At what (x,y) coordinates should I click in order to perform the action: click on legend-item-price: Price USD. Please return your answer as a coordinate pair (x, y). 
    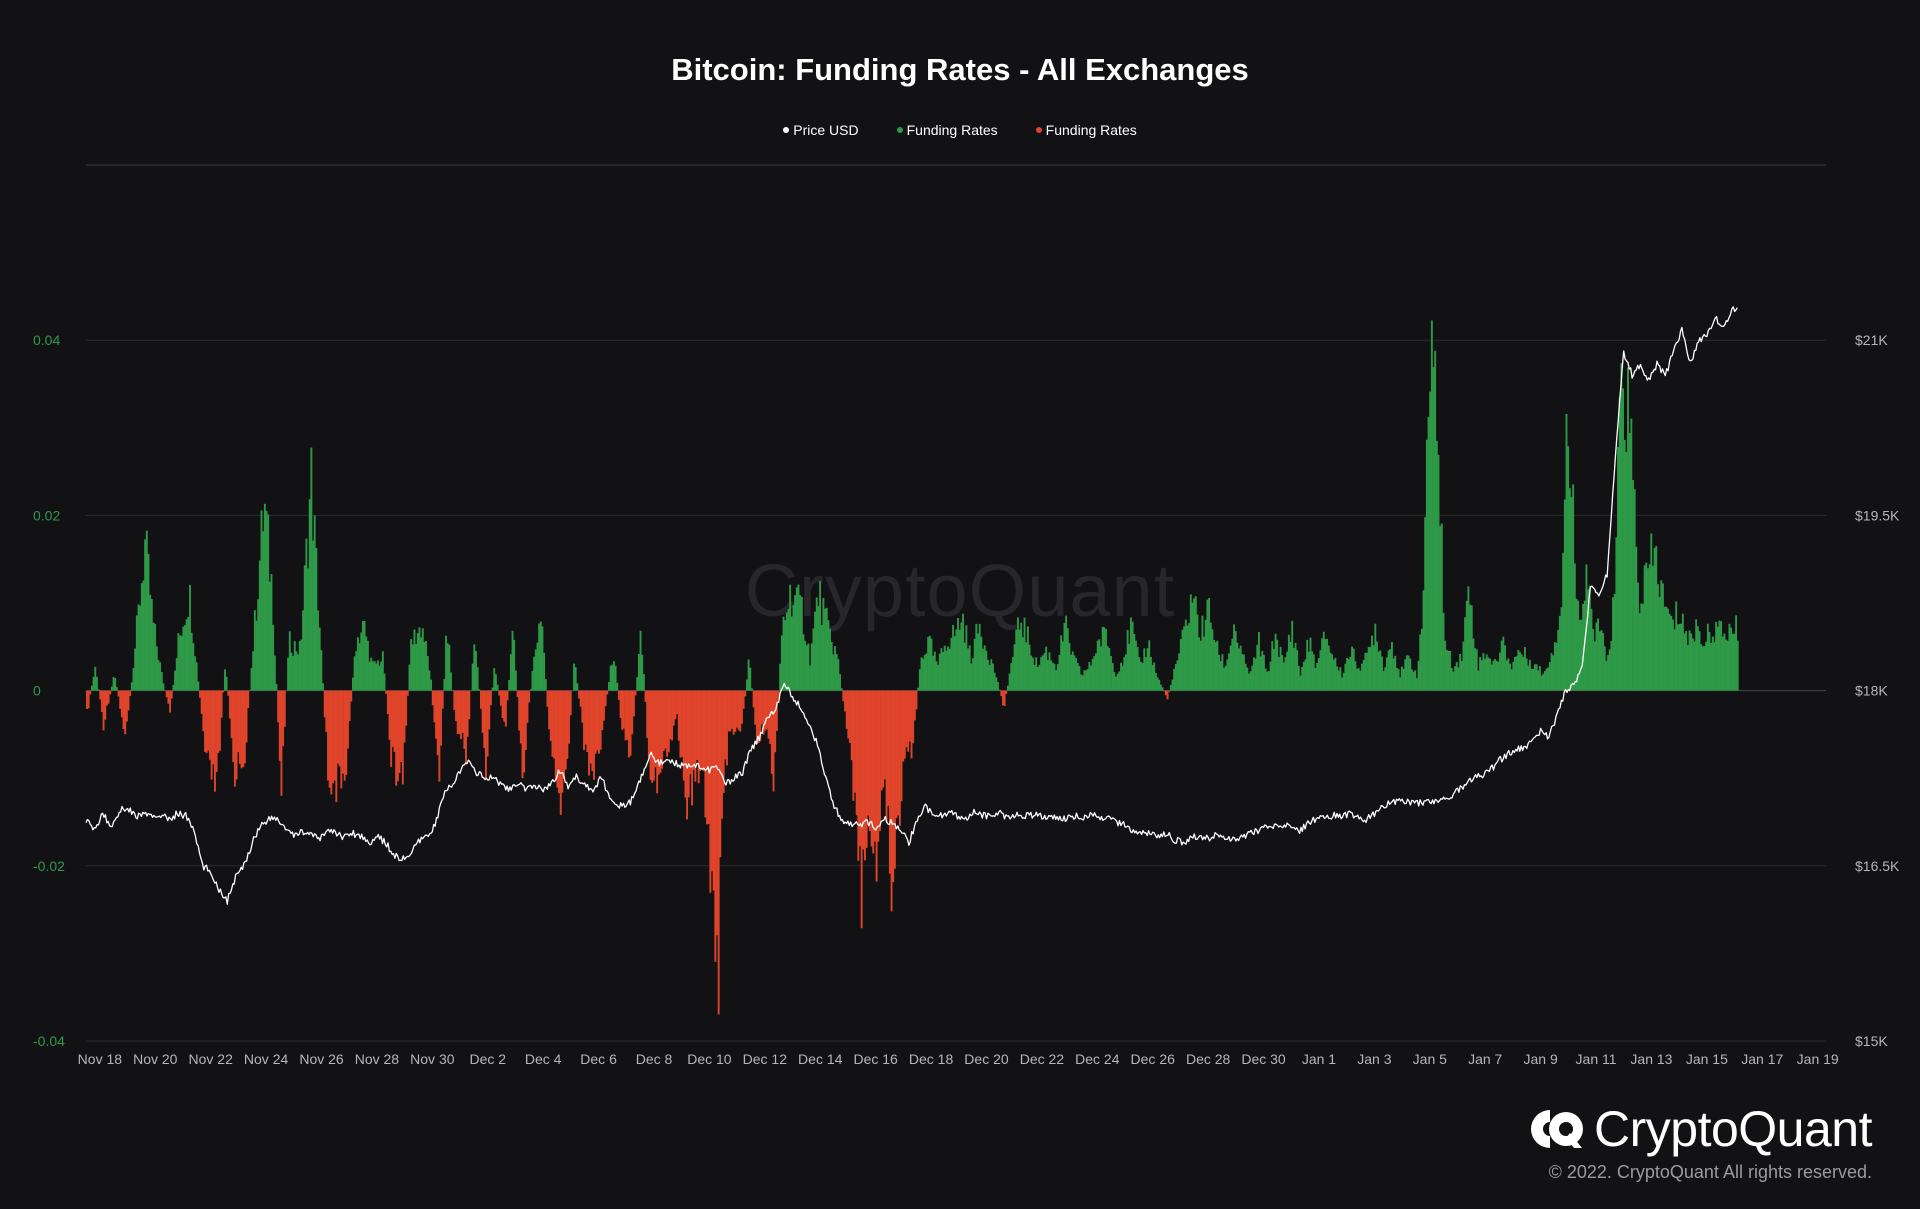
    Looking at the image, I should click on (821, 130).